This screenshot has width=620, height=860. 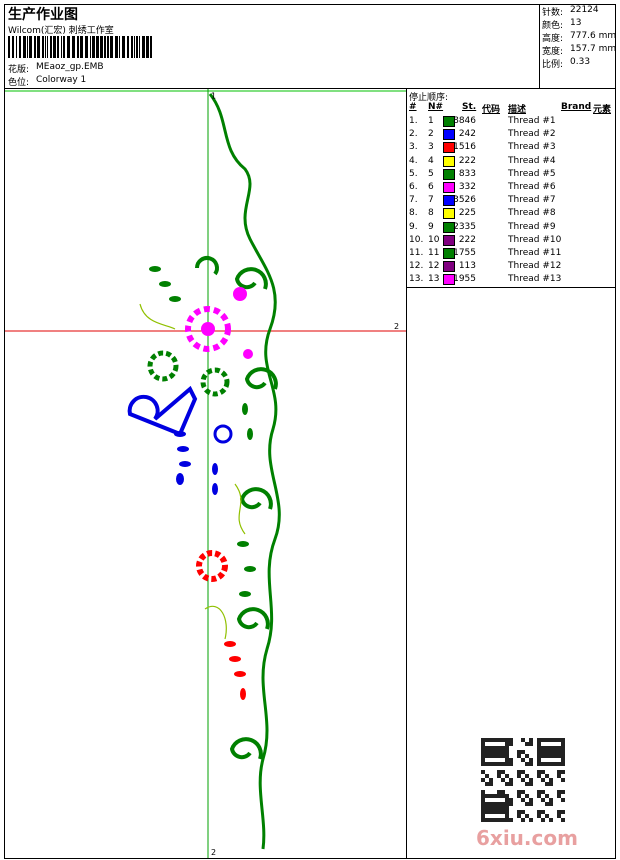 I want to click on stitches: 225, so click(x=467, y=213).